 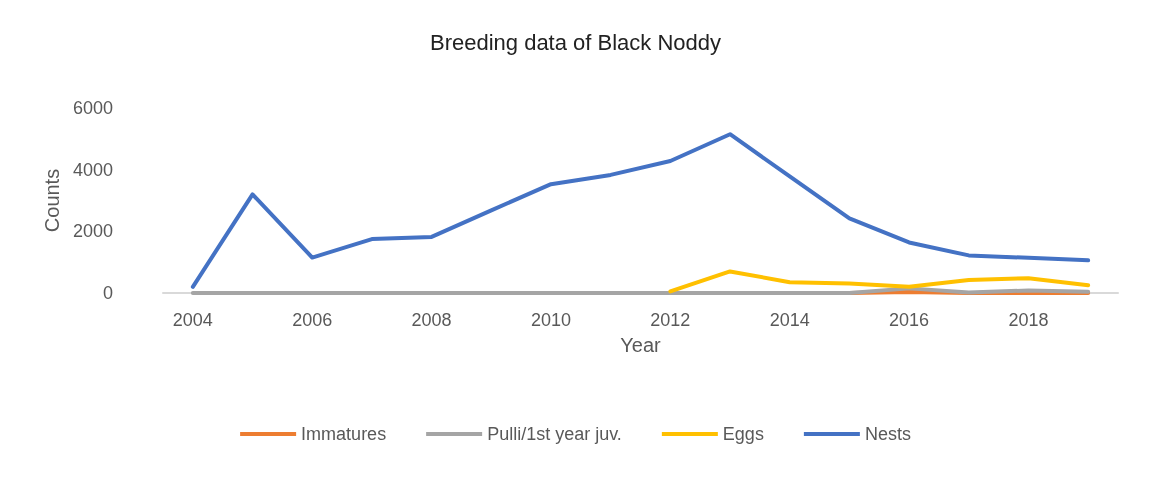 What do you see at coordinates (1028, 320) in the screenshot?
I see `x-tick-label: 2018` at bounding box center [1028, 320].